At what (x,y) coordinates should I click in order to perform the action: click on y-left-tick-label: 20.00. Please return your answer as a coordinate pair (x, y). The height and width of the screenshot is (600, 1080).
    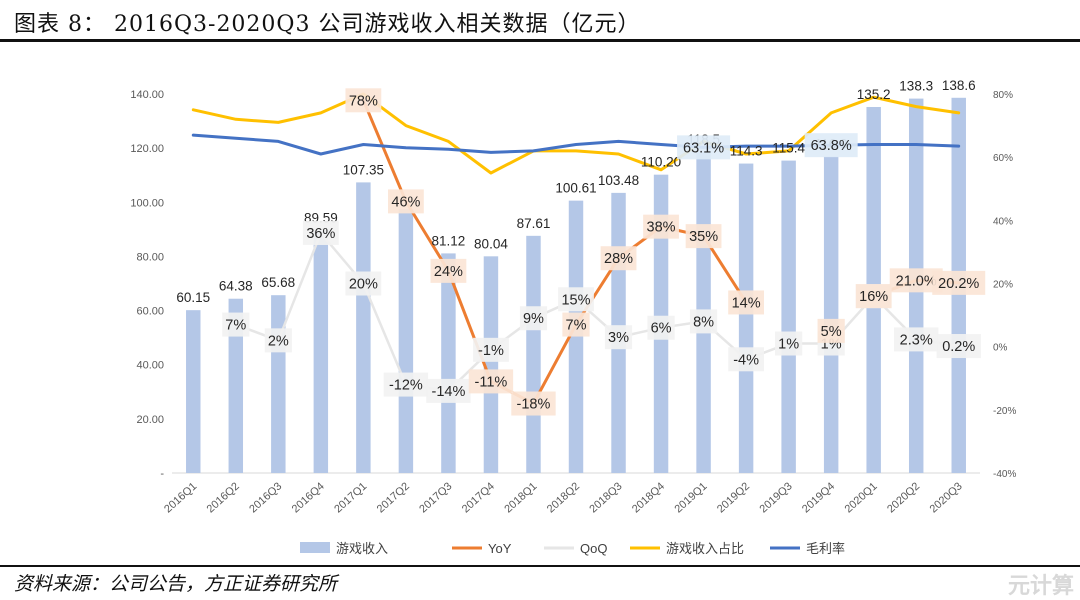
    Looking at the image, I should click on (150, 420).